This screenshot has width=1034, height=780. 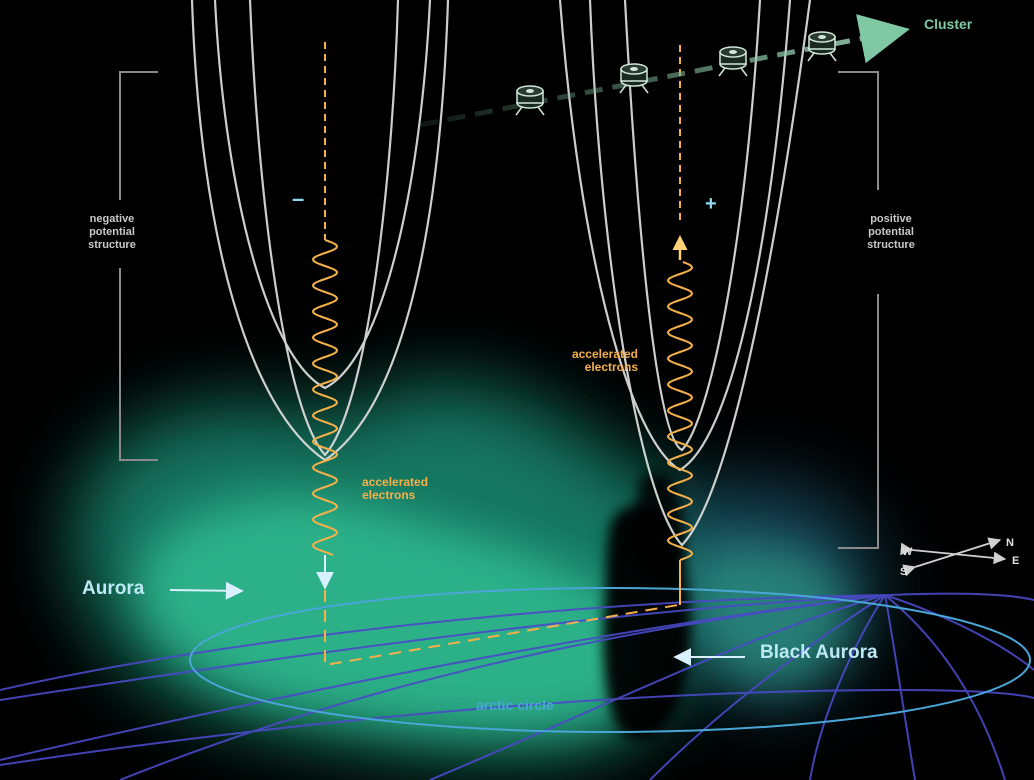 I want to click on negative-structure-line3: structure, so click(x=112, y=245).